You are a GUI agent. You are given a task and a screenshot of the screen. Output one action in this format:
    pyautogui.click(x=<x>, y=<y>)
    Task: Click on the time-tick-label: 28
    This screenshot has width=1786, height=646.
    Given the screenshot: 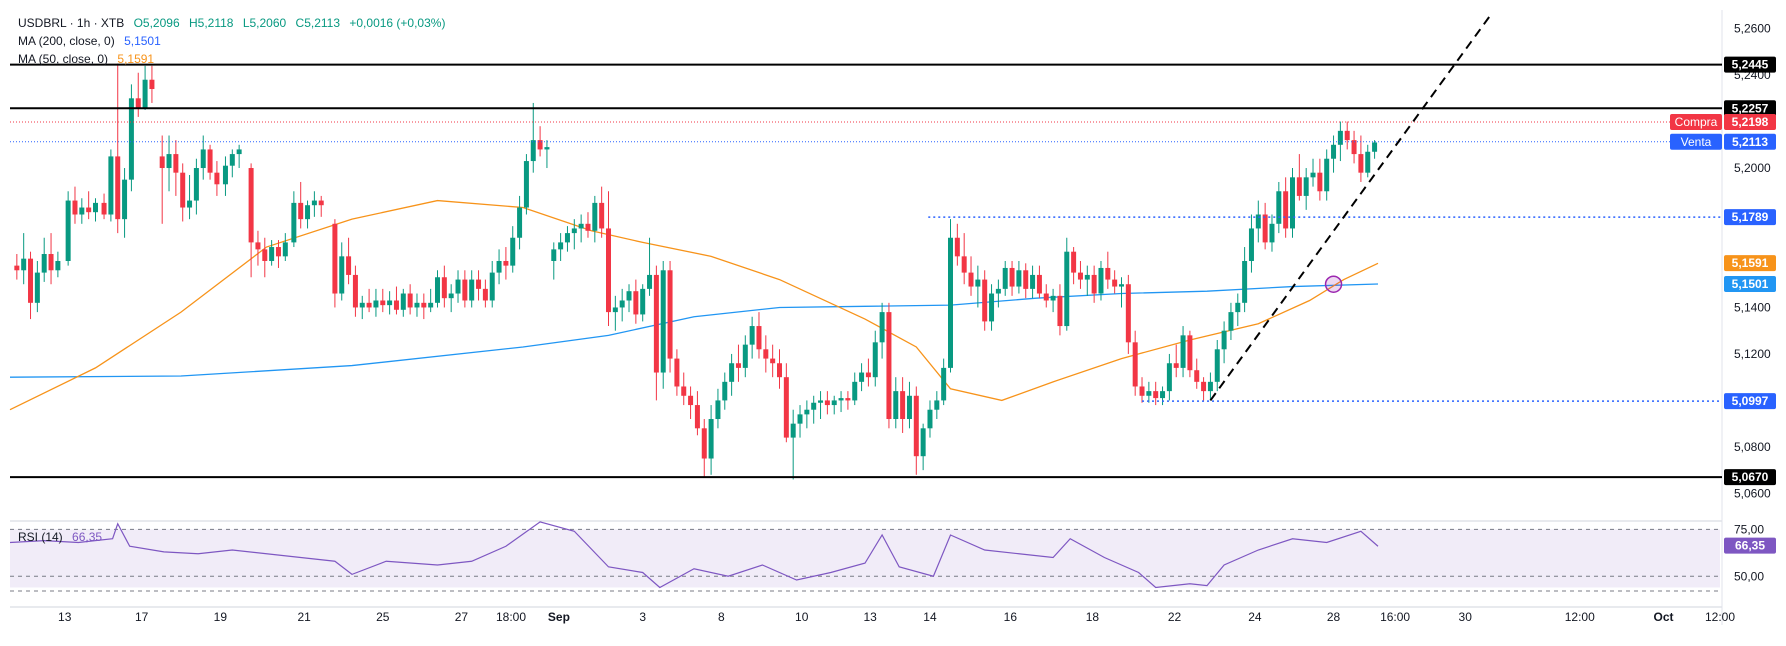 What is the action you would take?
    pyautogui.click(x=1334, y=617)
    